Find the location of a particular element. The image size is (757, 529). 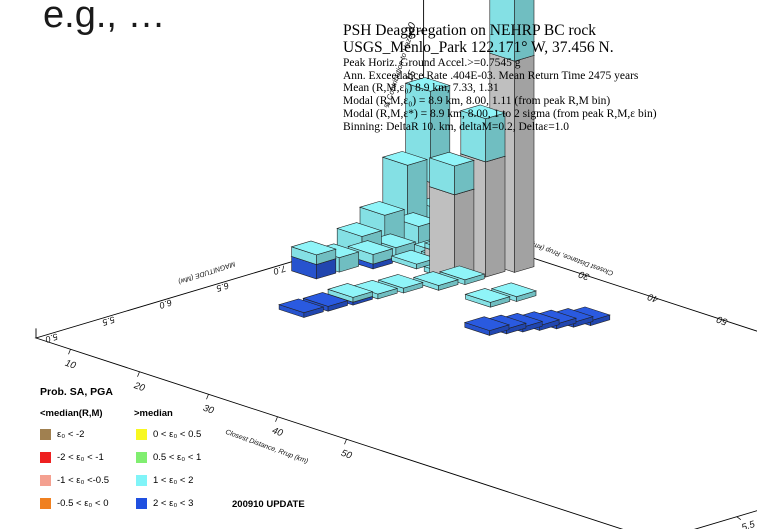

magnitude-tick-label-back: 6.5 is located at coordinates (222, 287).